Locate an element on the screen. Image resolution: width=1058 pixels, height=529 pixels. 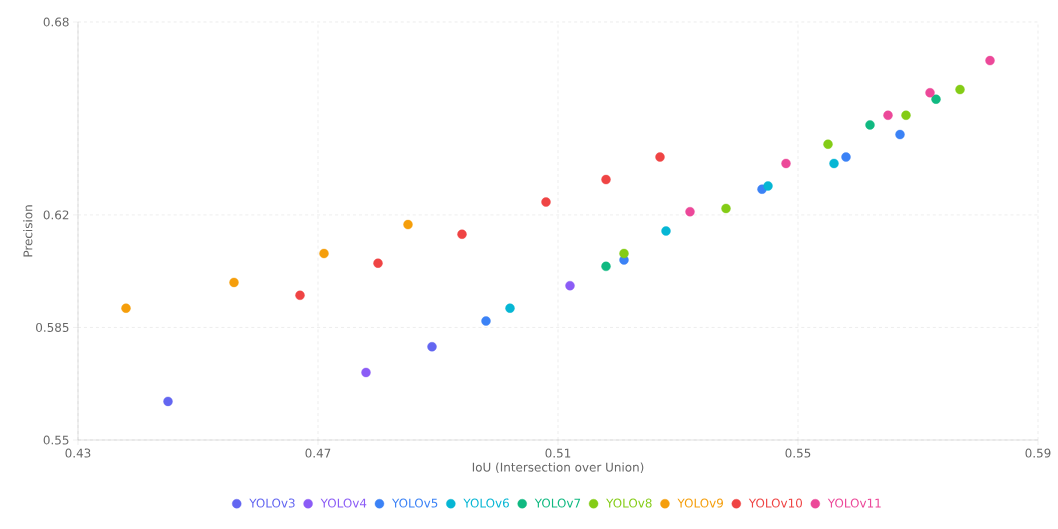
y-axis-title: Precision is located at coordinates (28, 231).